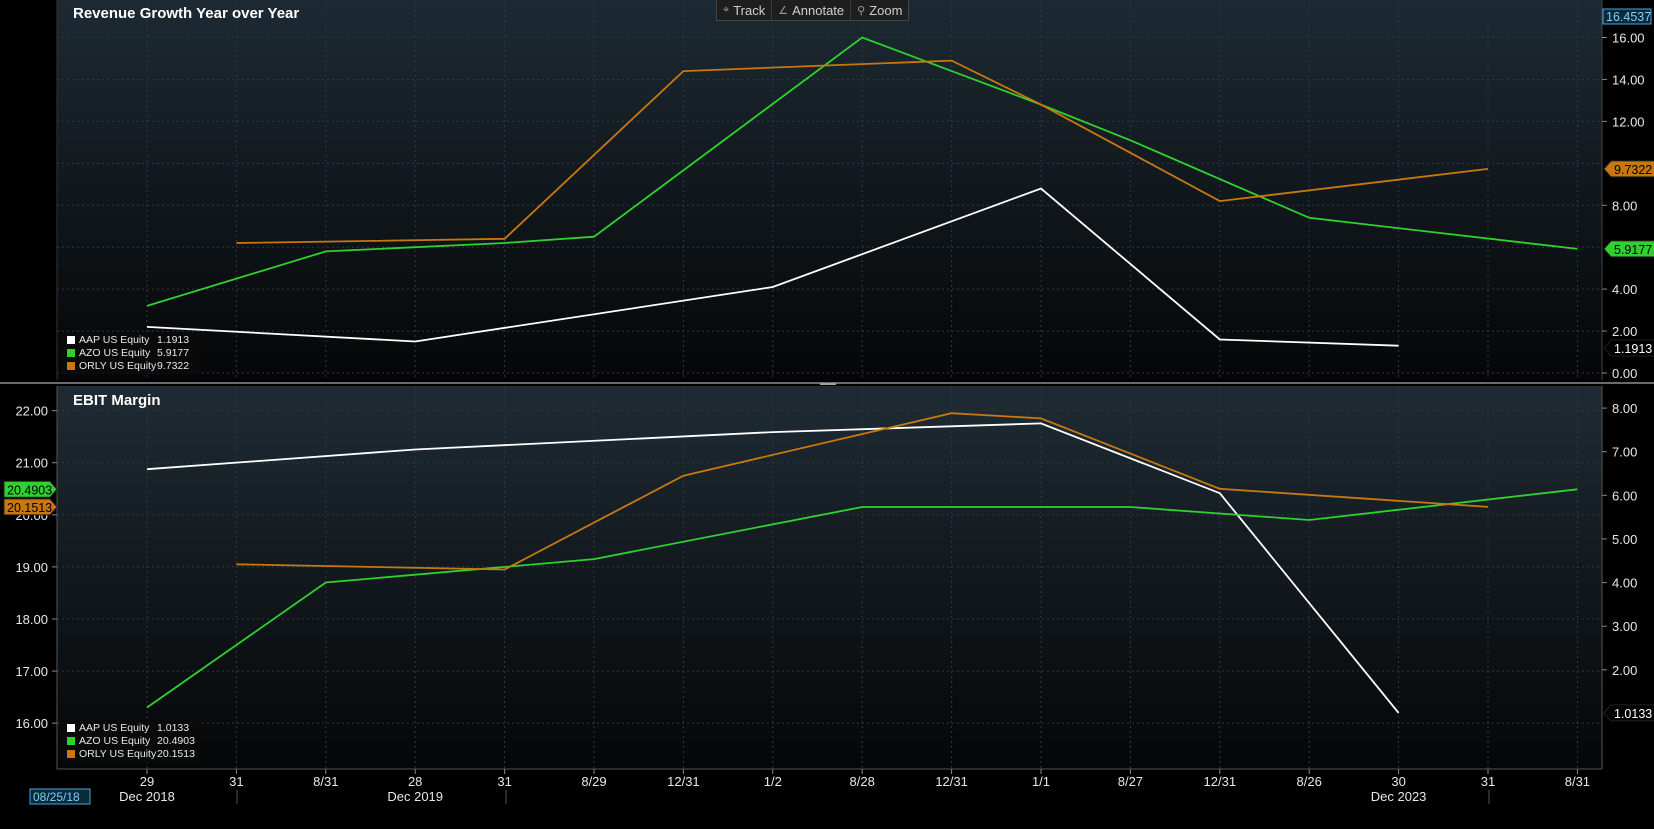 The image size is (1654, 829). I want to click on track-label: Track, so click(749, 10).